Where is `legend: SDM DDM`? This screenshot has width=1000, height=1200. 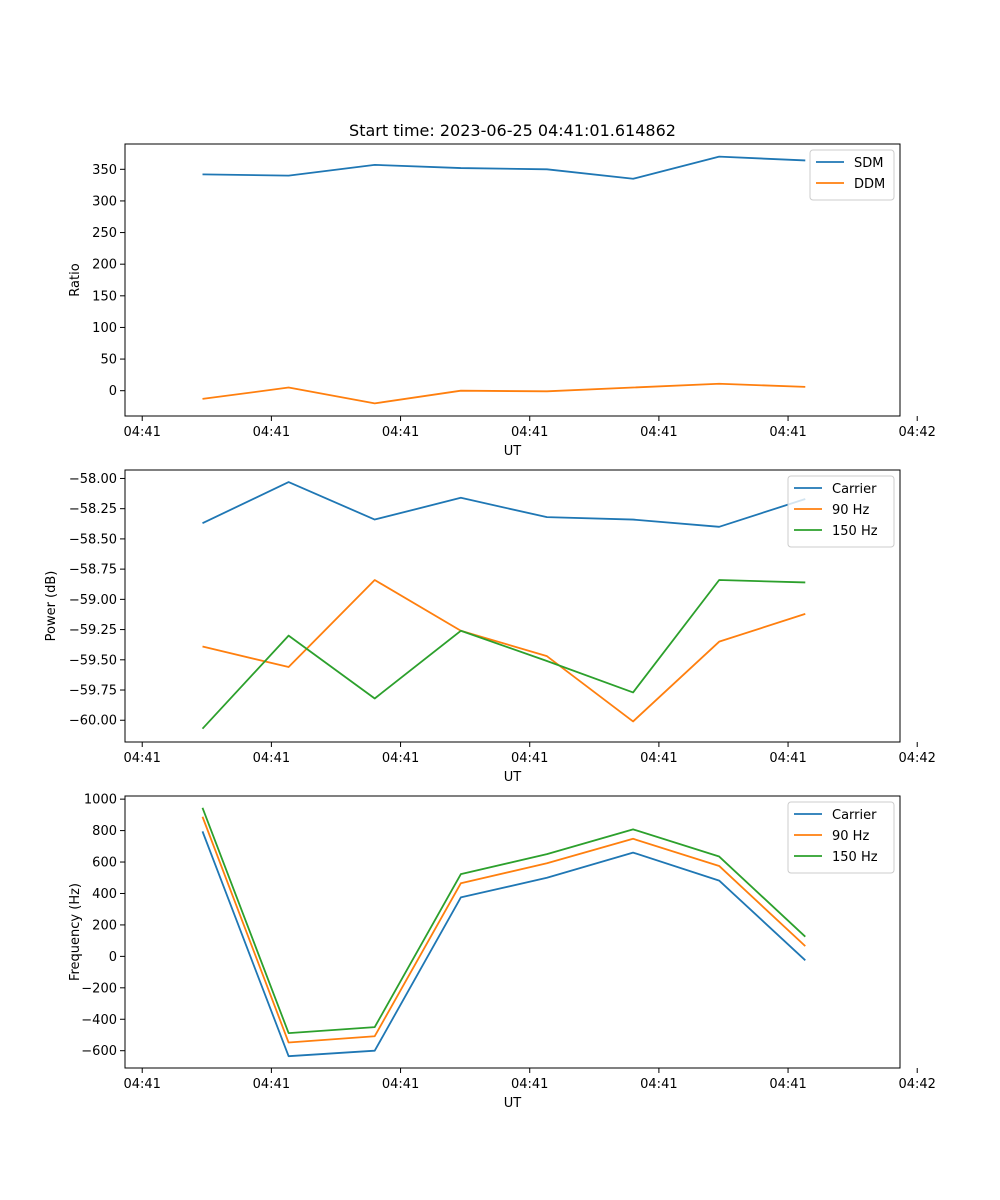 legend: SDM DDM is located at coordinates (852, 175).